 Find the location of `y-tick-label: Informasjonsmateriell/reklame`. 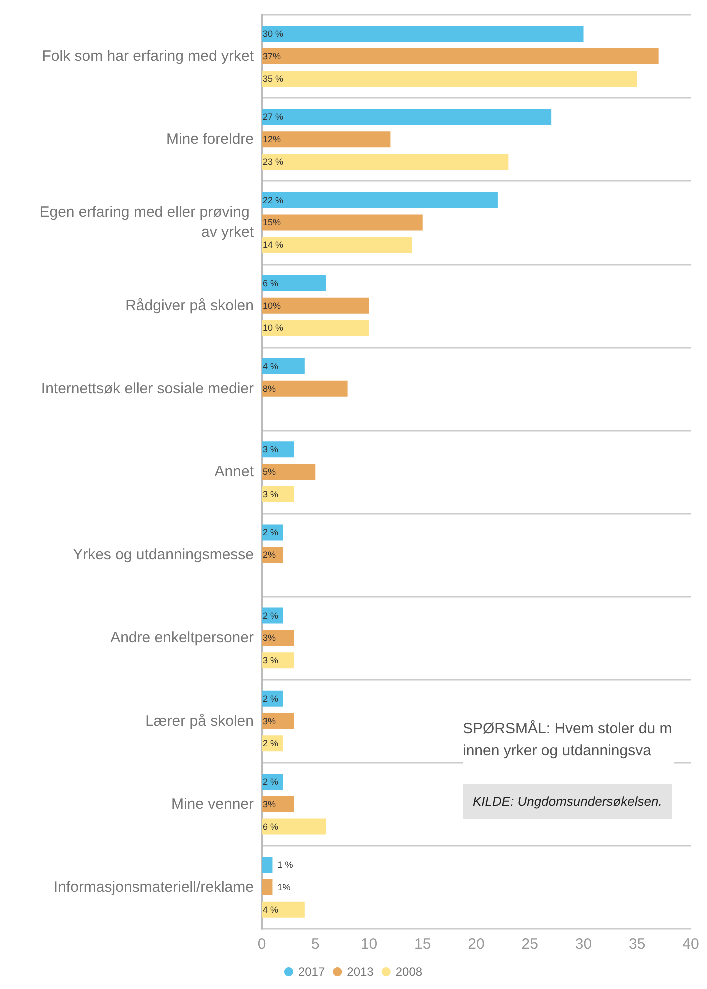

y-tick-label: Informasjonsmateriell/reklame is located at coordinates (154, 887).